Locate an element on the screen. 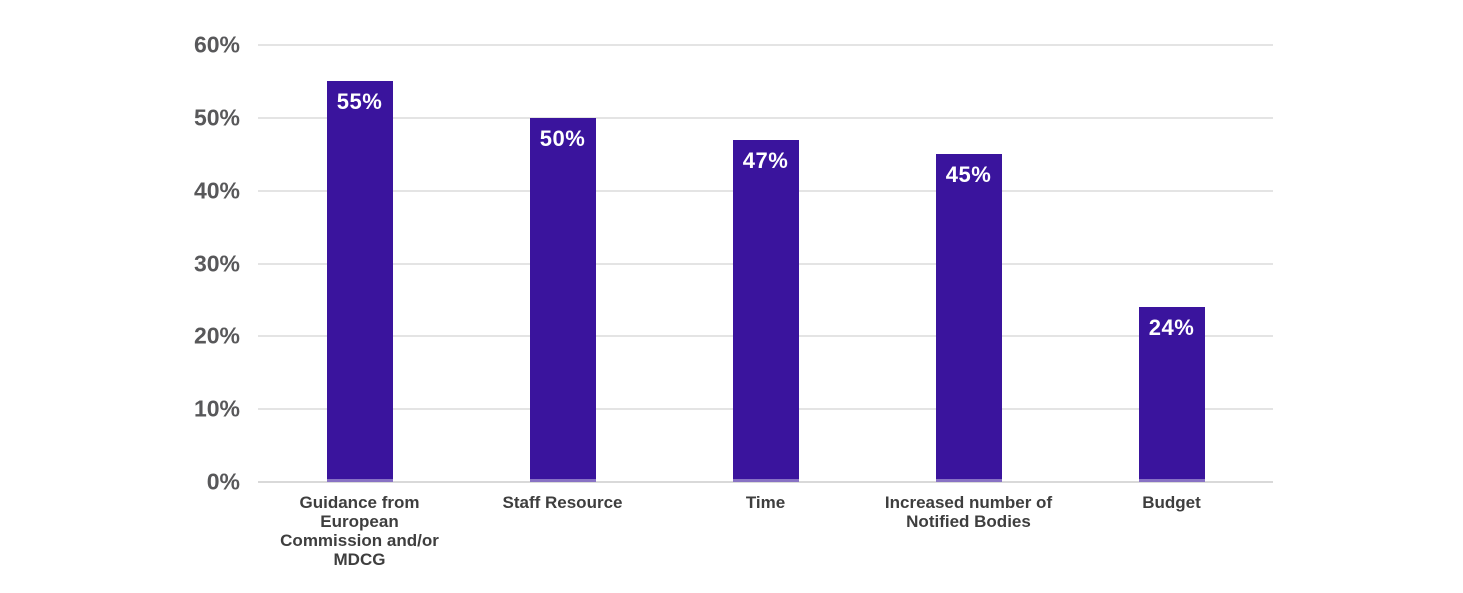 The image size is (1463, 593). y-tick-label: 0% is located at coordinates (223, 481).